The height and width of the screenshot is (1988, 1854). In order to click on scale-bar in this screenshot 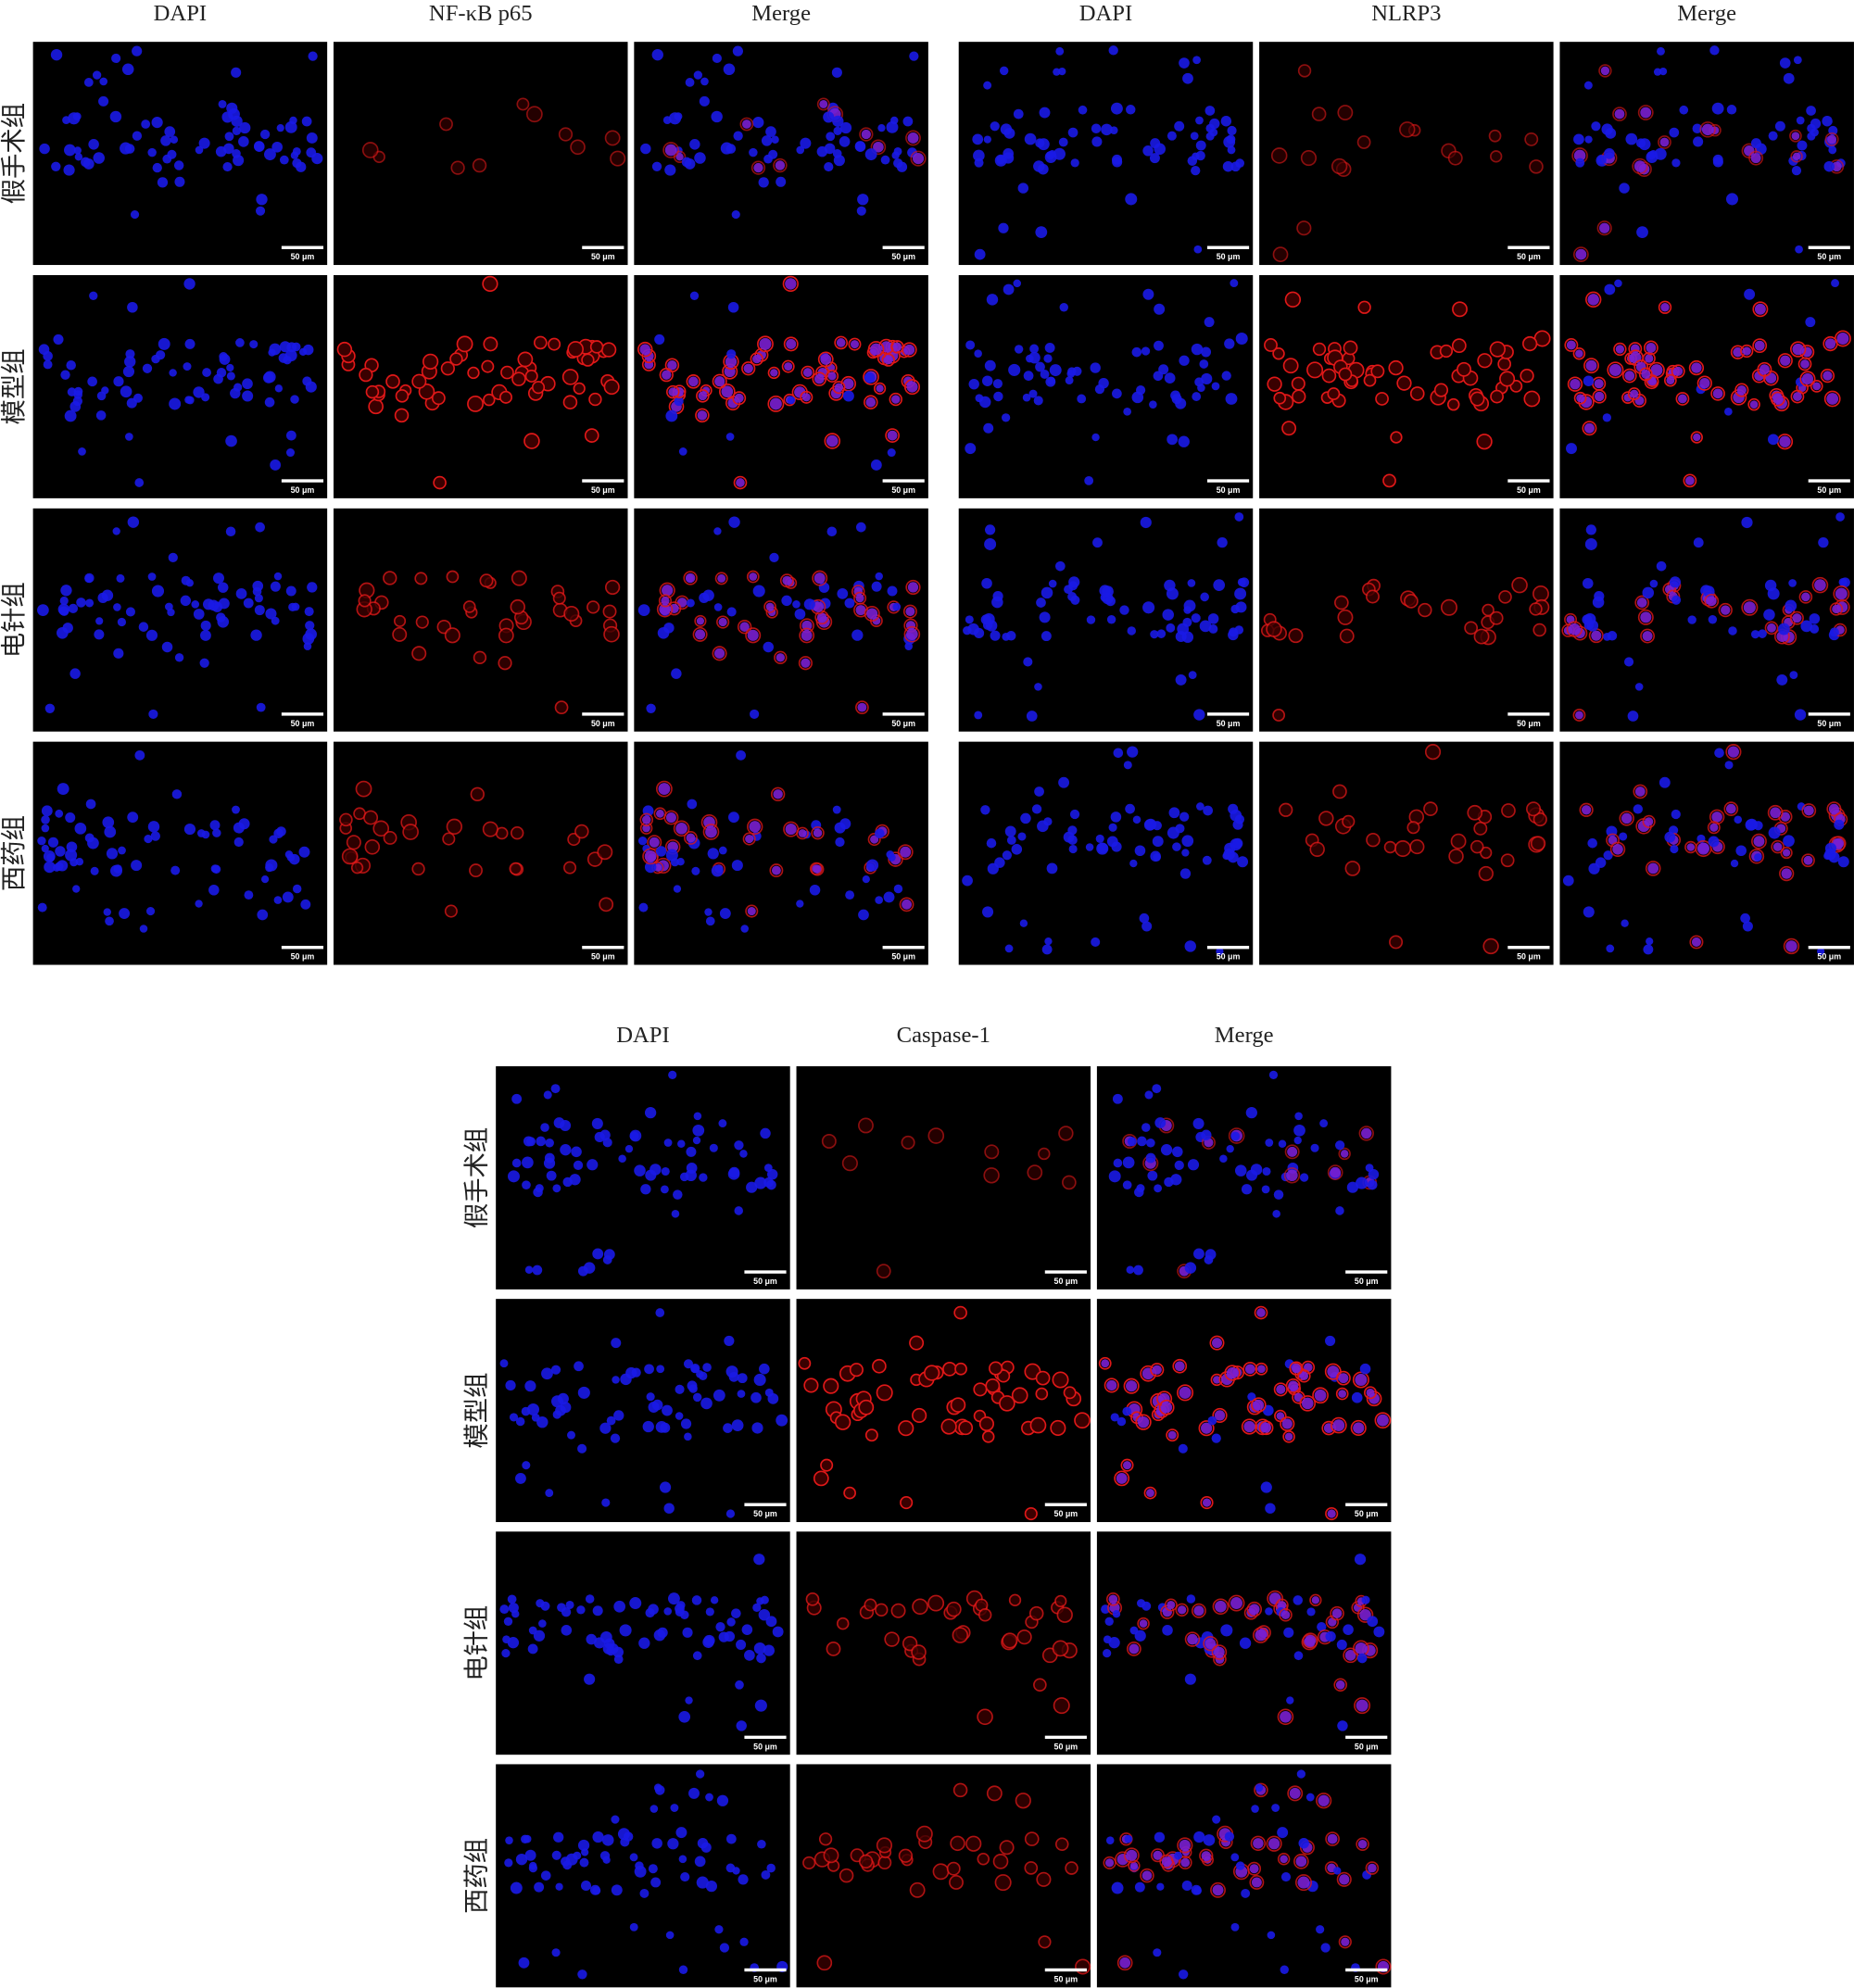, I will do `click(903, 714)`.